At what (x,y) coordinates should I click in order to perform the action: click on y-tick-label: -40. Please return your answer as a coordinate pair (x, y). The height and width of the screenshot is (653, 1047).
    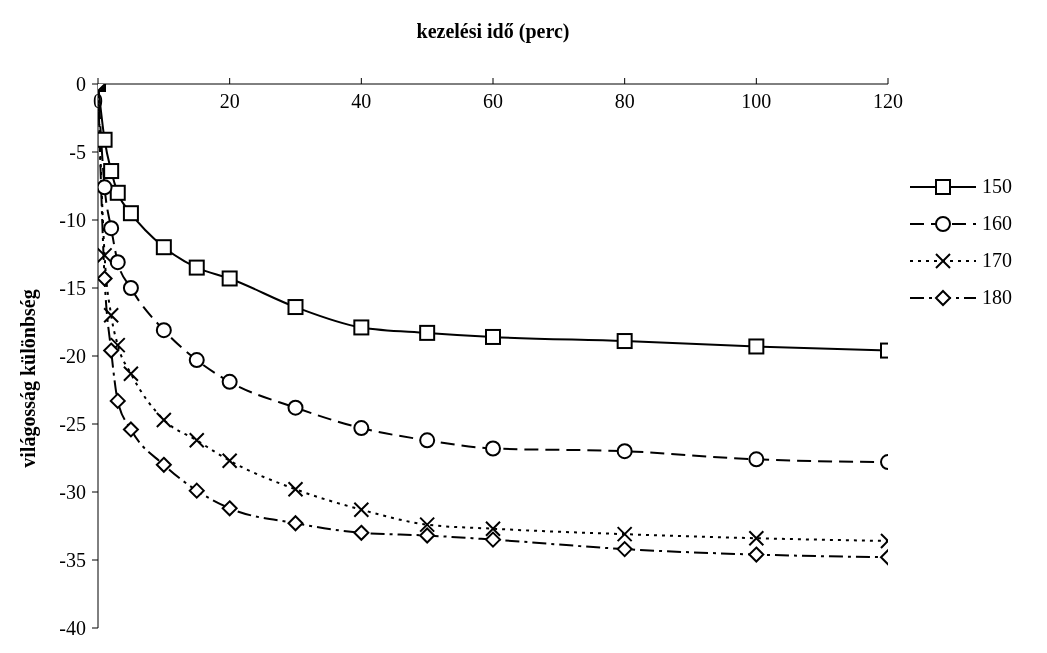
    Looking at the image, I should click on (72, 628).